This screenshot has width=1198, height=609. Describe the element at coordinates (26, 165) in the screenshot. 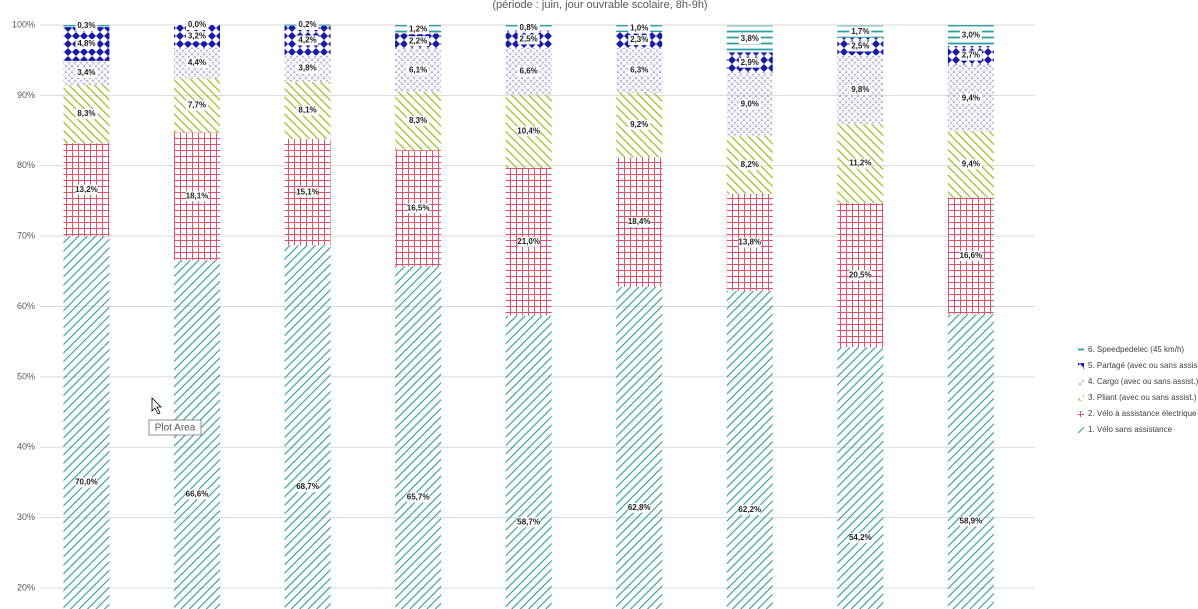

I see `y-tick-label: 80%` at that location.